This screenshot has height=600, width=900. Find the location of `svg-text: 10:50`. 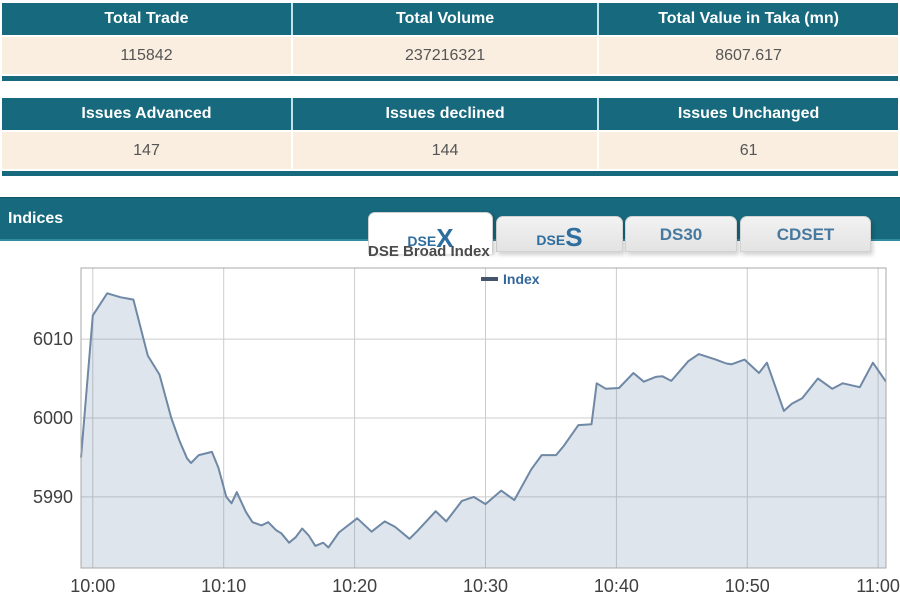

svg-text: 10:50 is located at coordinates (747, 586).